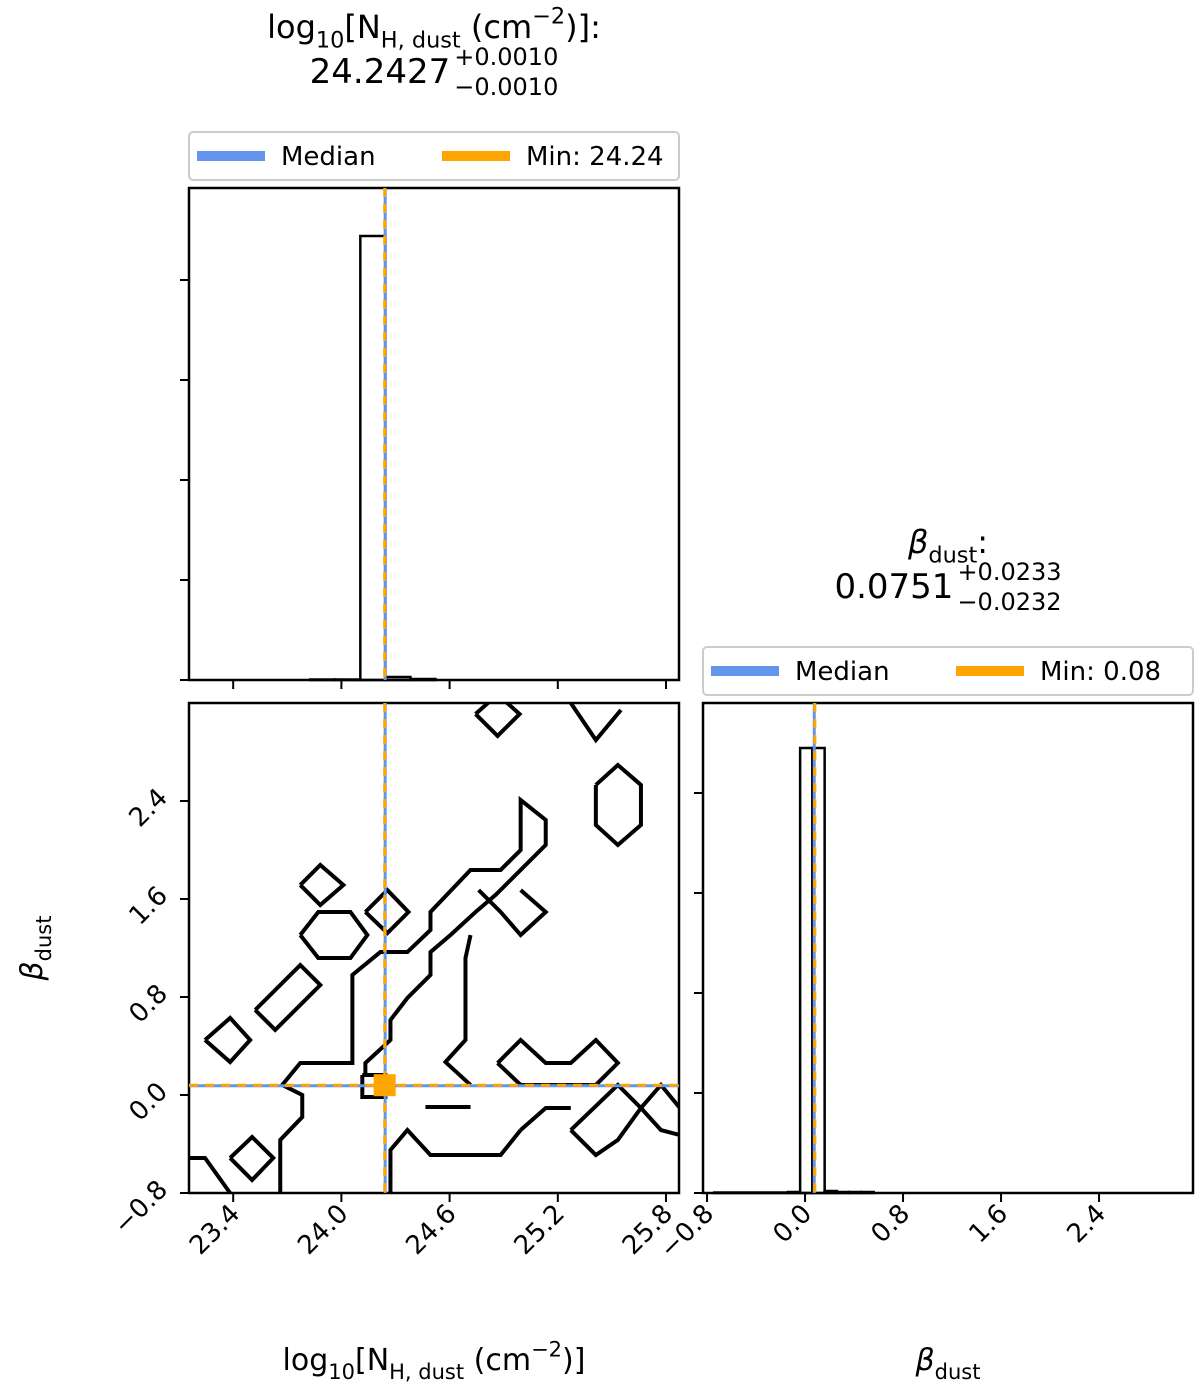 This screenshot has height=1386, width=1200. What do you see at coordinates (506, 87) in the screenshot?
I see `title-err-minus: −0.0010` at bounding box center [506, 87].